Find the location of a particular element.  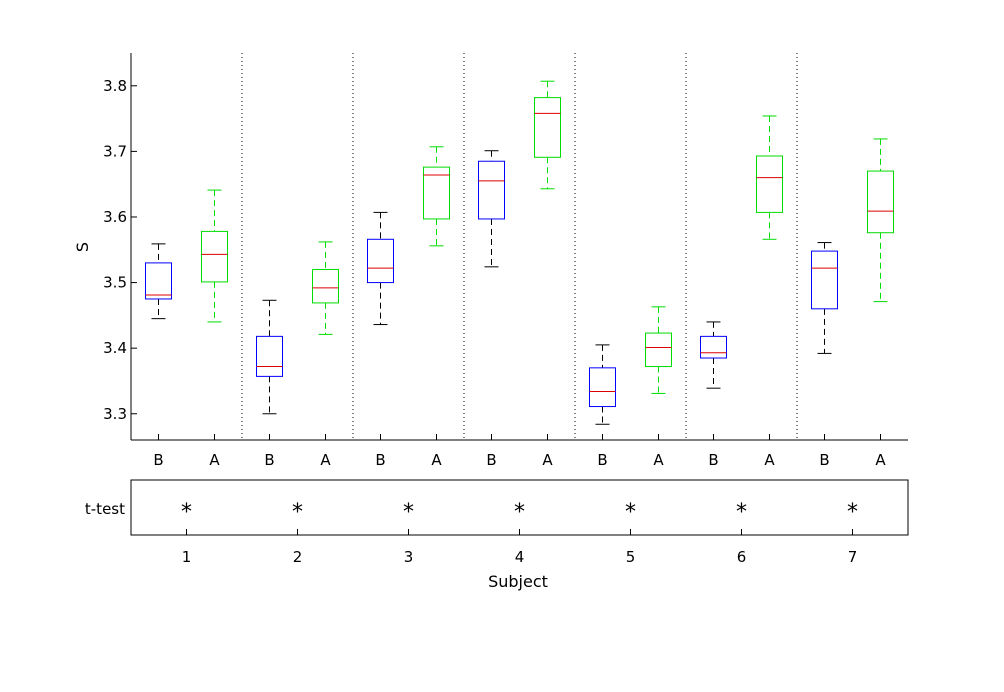

subject-tick-label: 3 is located at coordinates (409, 557).